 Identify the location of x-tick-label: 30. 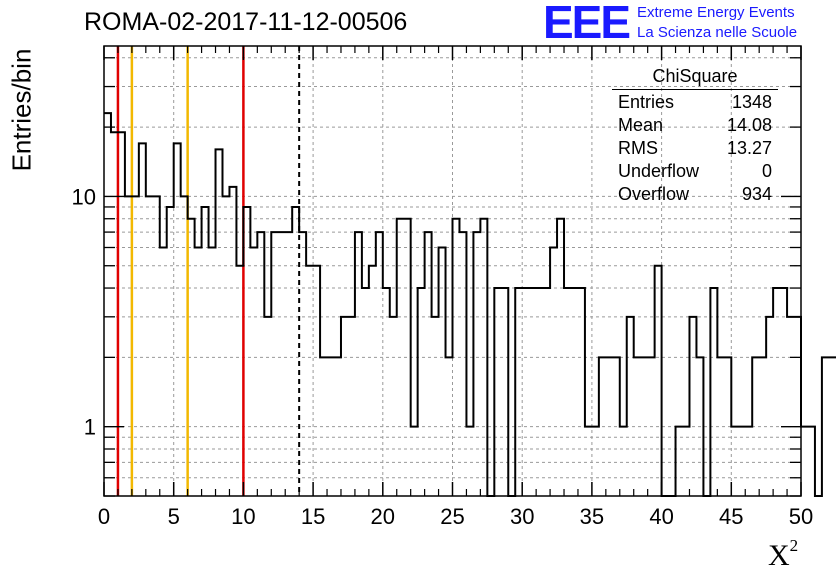
(522, 516).